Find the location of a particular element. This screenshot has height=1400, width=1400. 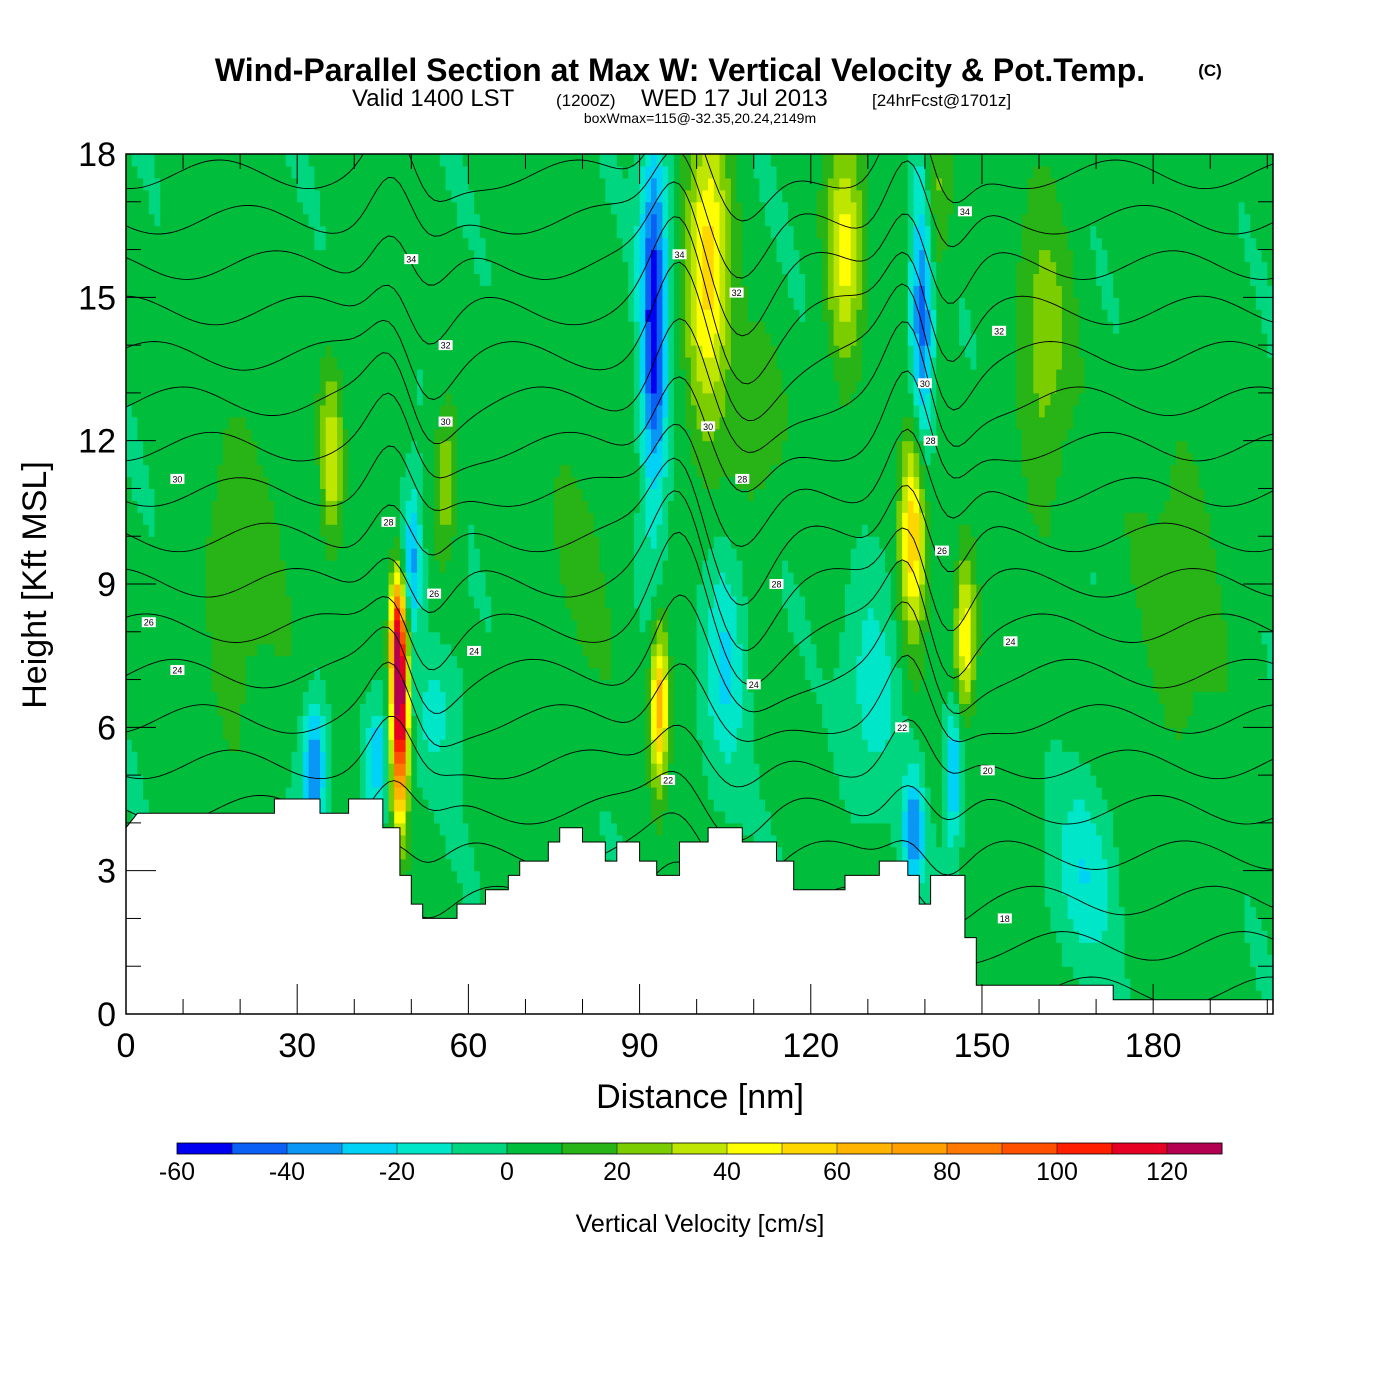

theta-contour-label: 20 is located at coordinates (987, 770).